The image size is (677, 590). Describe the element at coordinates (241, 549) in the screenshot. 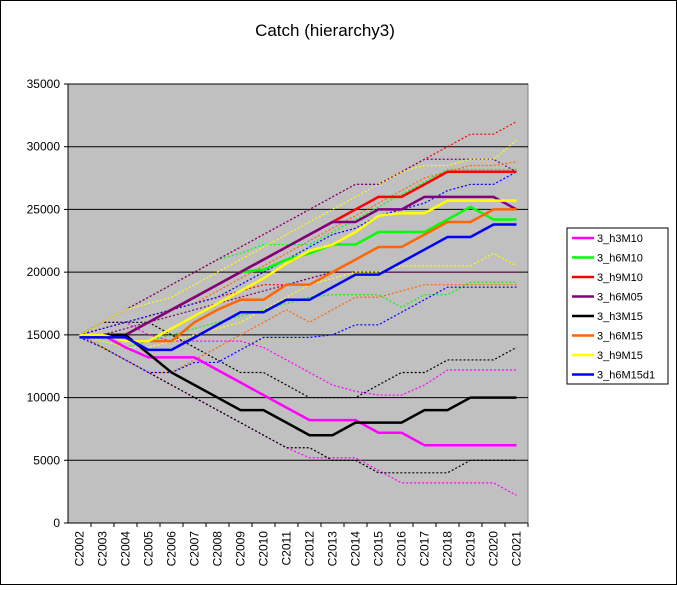

I see `x-tick-label: C2009` at that location.